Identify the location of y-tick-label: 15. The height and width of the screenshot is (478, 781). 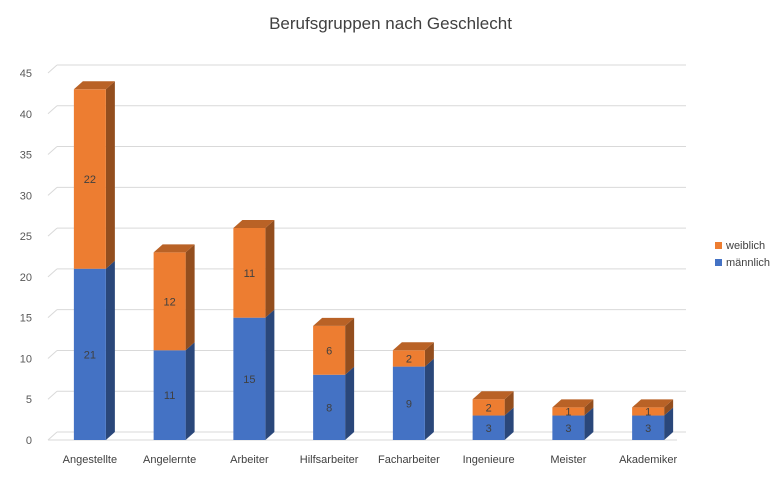
(26, 319).